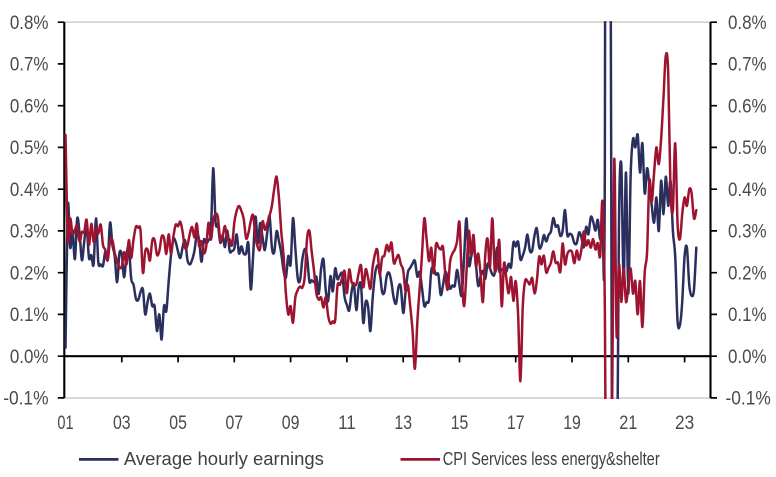 The width and height of the screenshot is (776, 477). I want to click on svg-text: 17, so click(516, 423).